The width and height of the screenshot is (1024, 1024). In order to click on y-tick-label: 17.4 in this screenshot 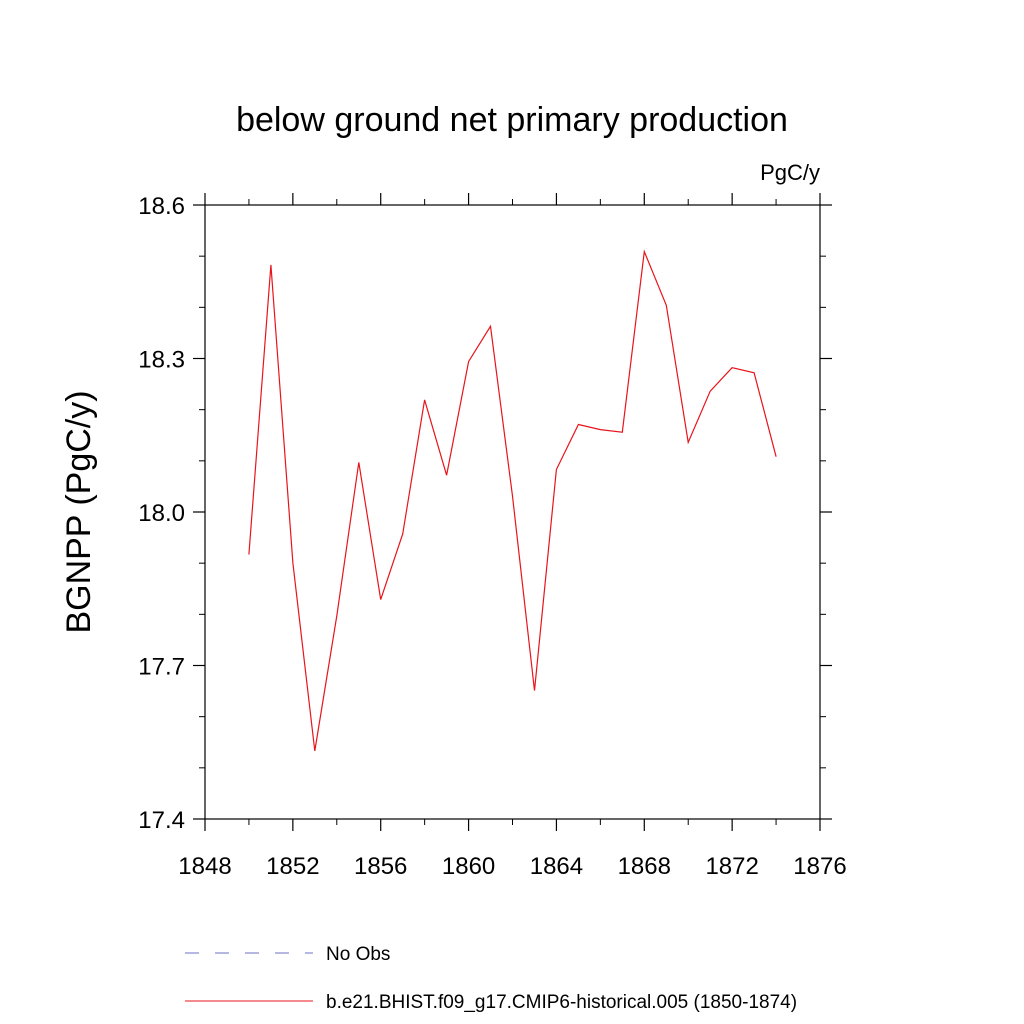, I will do `click(161, 820)`.